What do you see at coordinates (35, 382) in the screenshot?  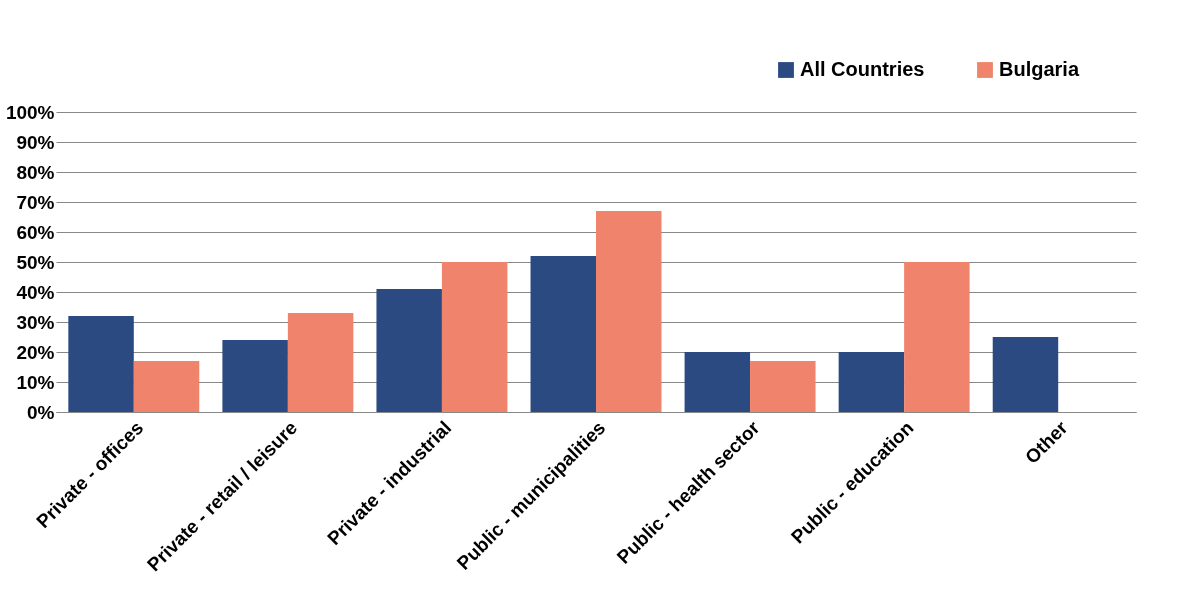 I see `y-tick-label: 10%` at bounding box center [35, 382].